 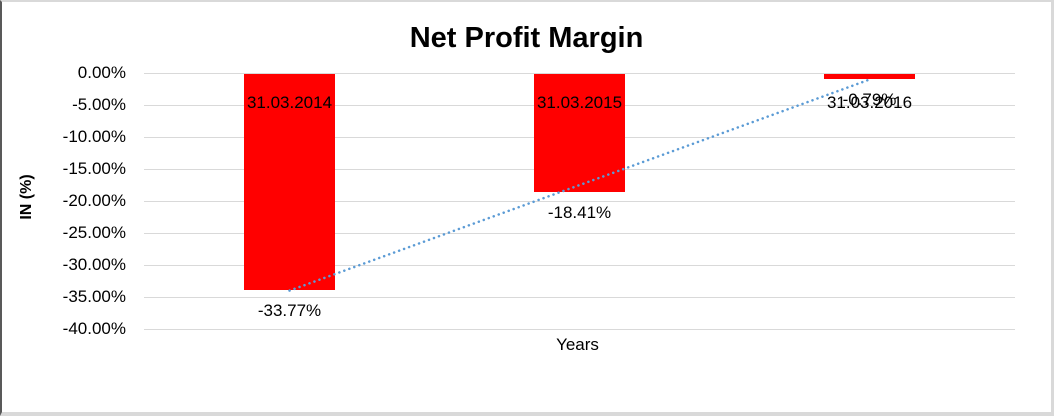 I want to click on y-tick-label: -25.00%, so click(x=94, y=232).